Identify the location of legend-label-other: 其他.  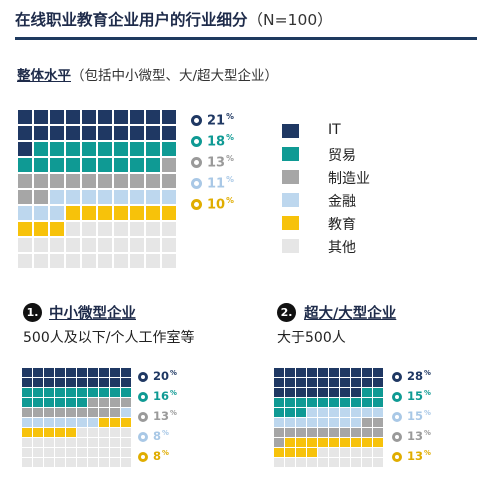
(342, 248).